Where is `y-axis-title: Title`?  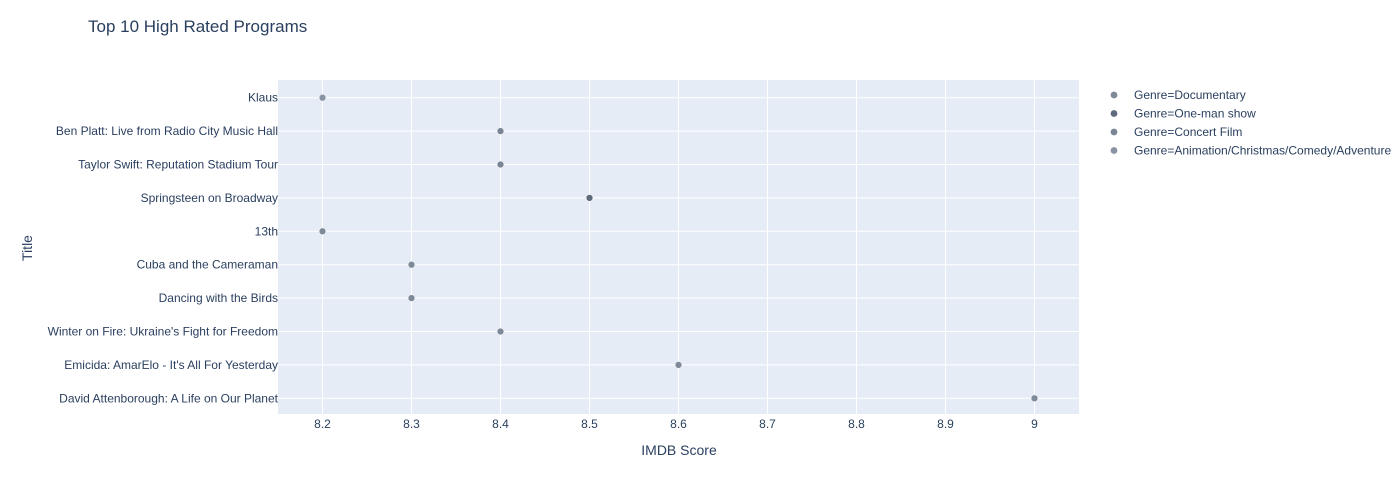
y-axis-title: Title is located at coordinates (27, 248).